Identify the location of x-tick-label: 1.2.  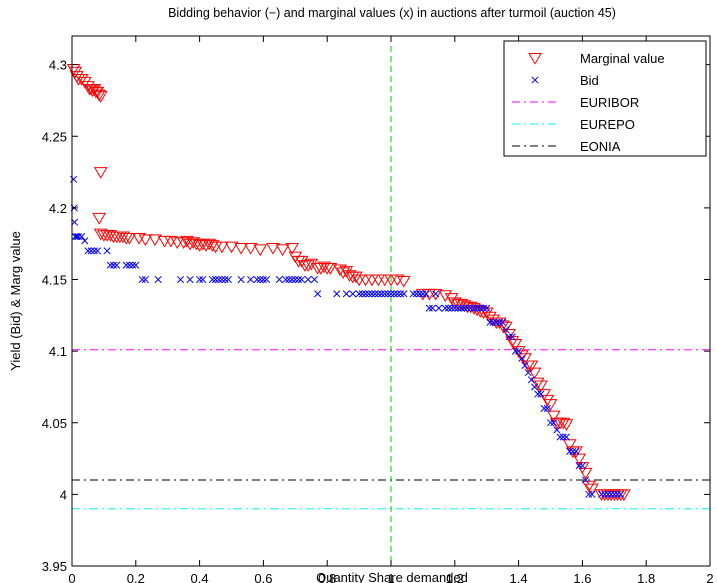
(455, 577).